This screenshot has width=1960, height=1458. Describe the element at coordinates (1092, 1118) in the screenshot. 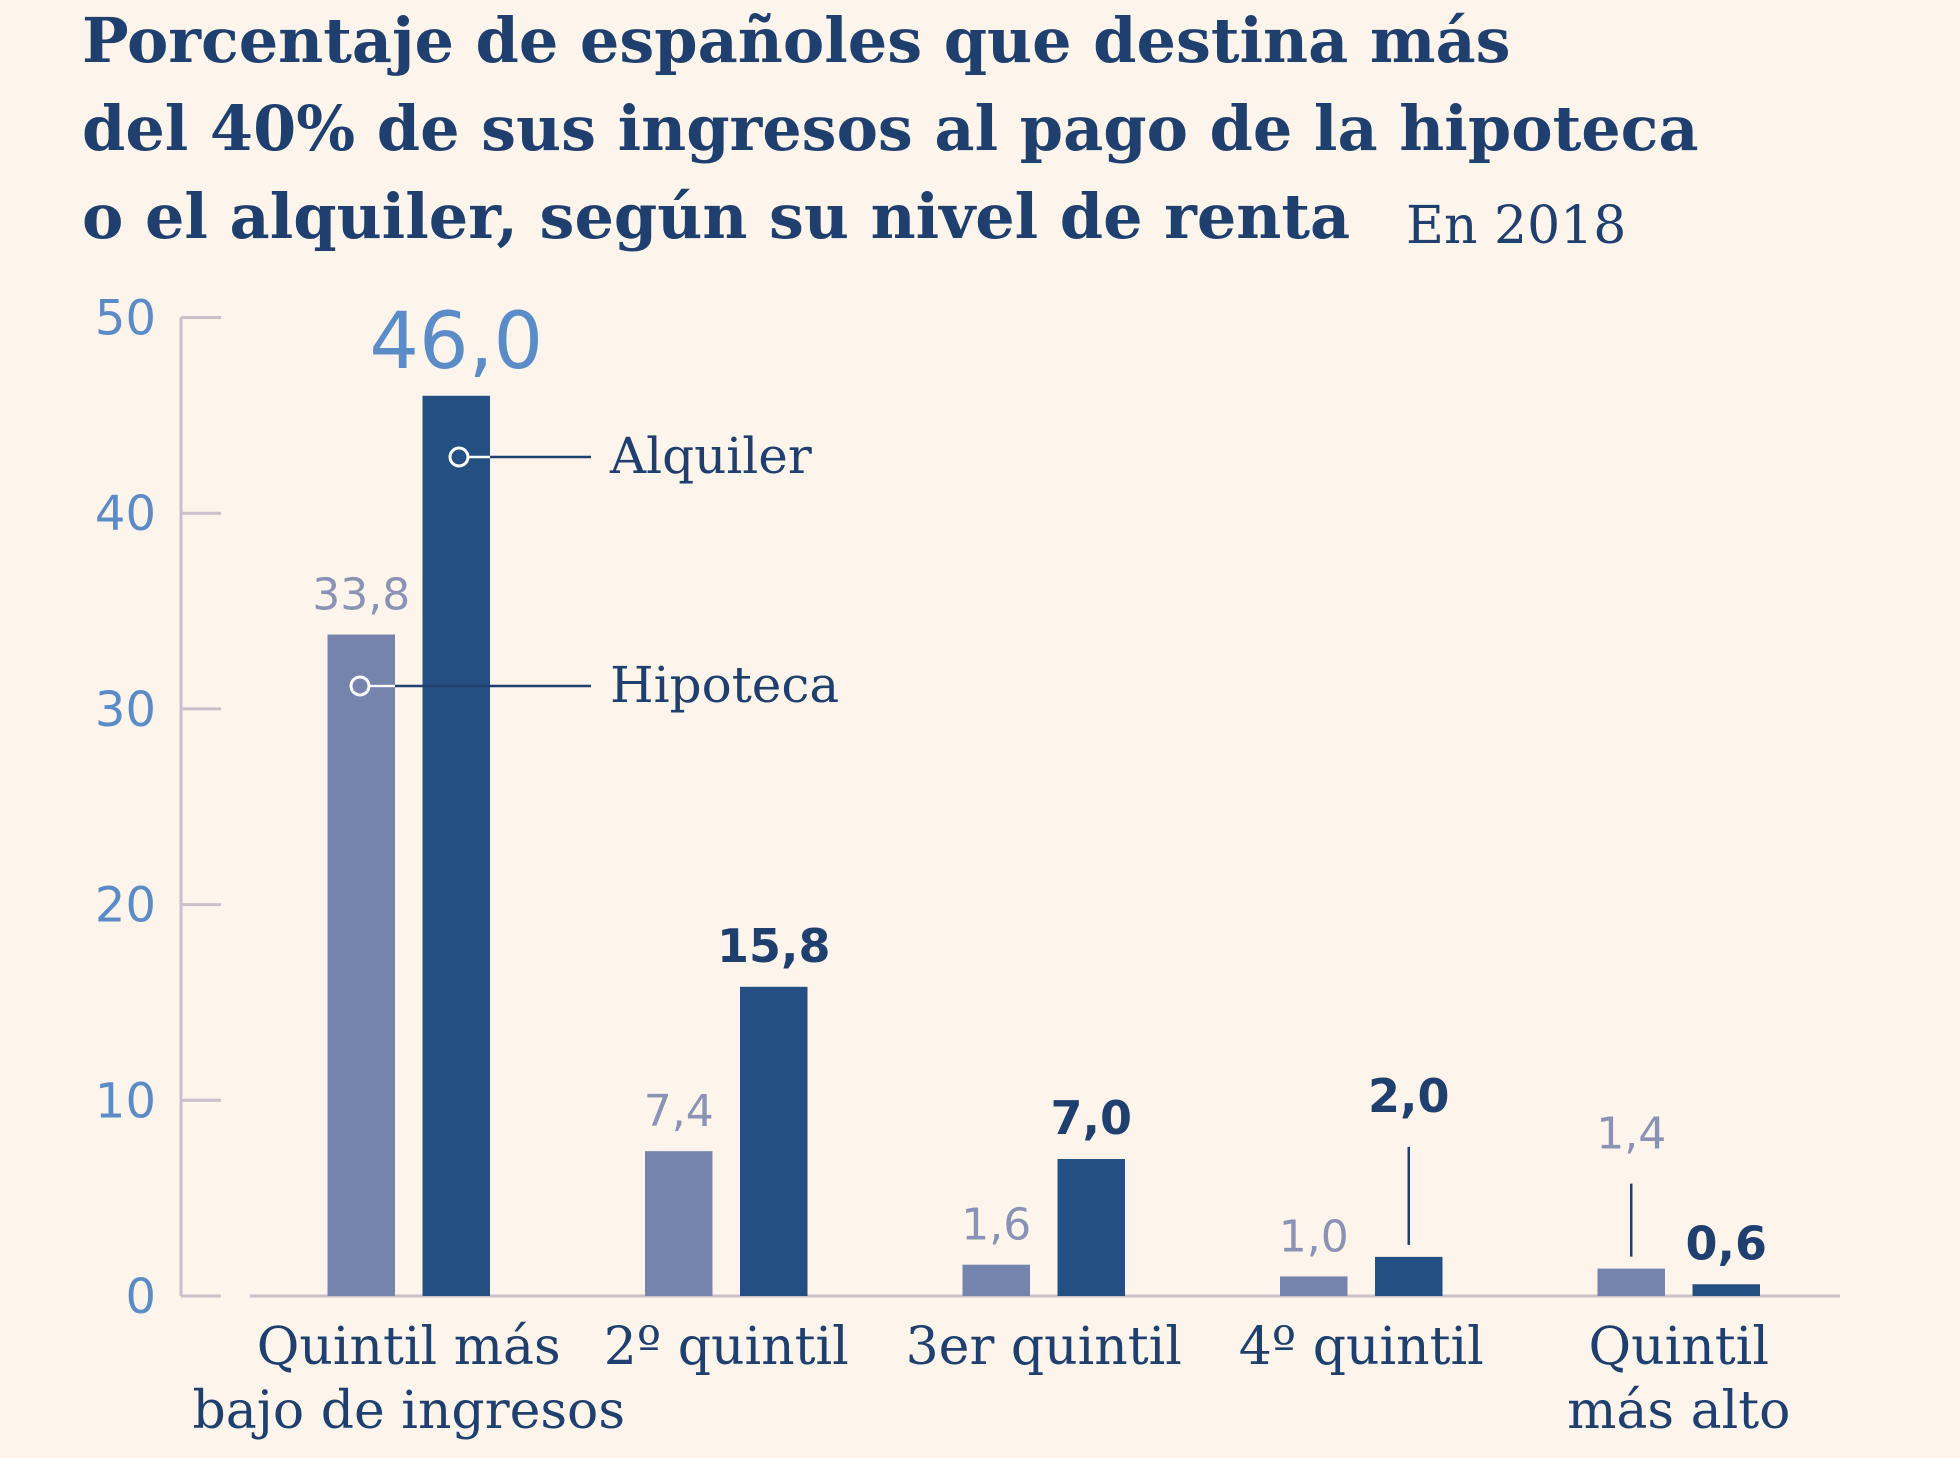

I see `value-label: 7,0` at that location.